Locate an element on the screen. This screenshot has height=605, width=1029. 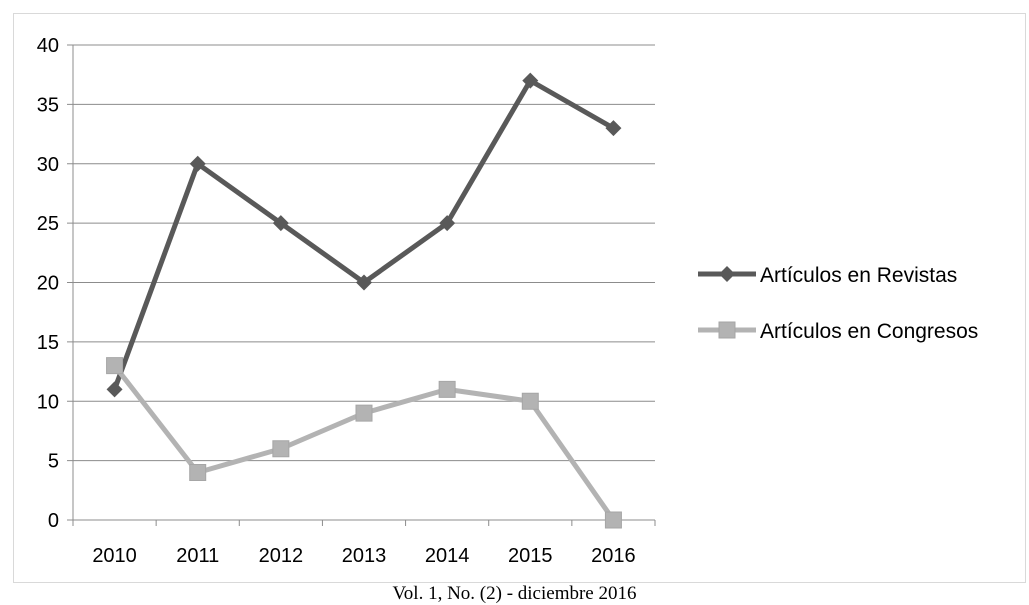
y-axis-tick-labels: 0 5 10 15 20 25 30 35 40 is located at coordinates (48, 283).